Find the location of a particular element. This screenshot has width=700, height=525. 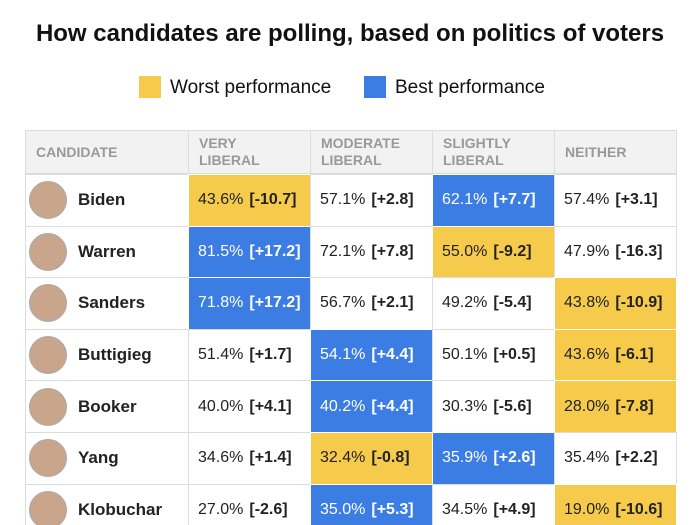

change: [+7.7] is located at coordinates (514, 200).